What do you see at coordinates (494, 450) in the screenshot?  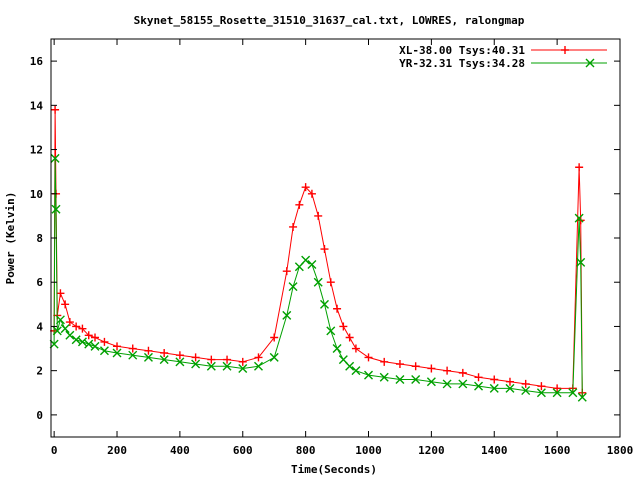 I see `x-tick-label: 1400` at bounding box center [494, 450].